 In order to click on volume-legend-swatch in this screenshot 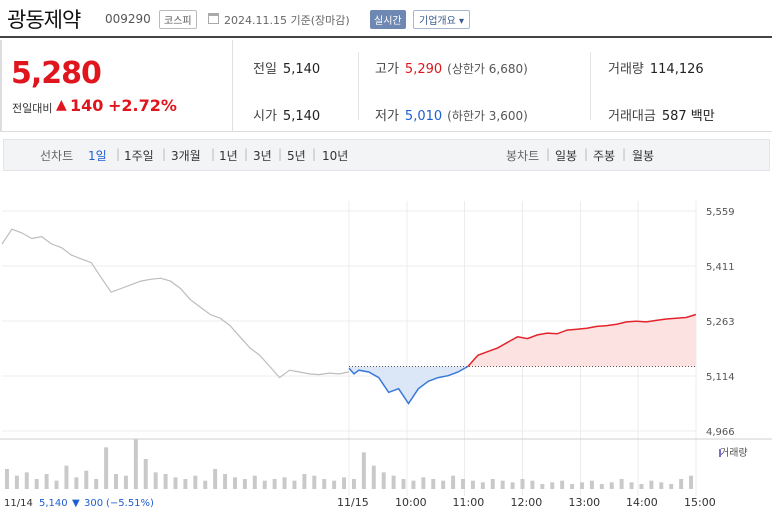, I will do `click(720, 453)`.